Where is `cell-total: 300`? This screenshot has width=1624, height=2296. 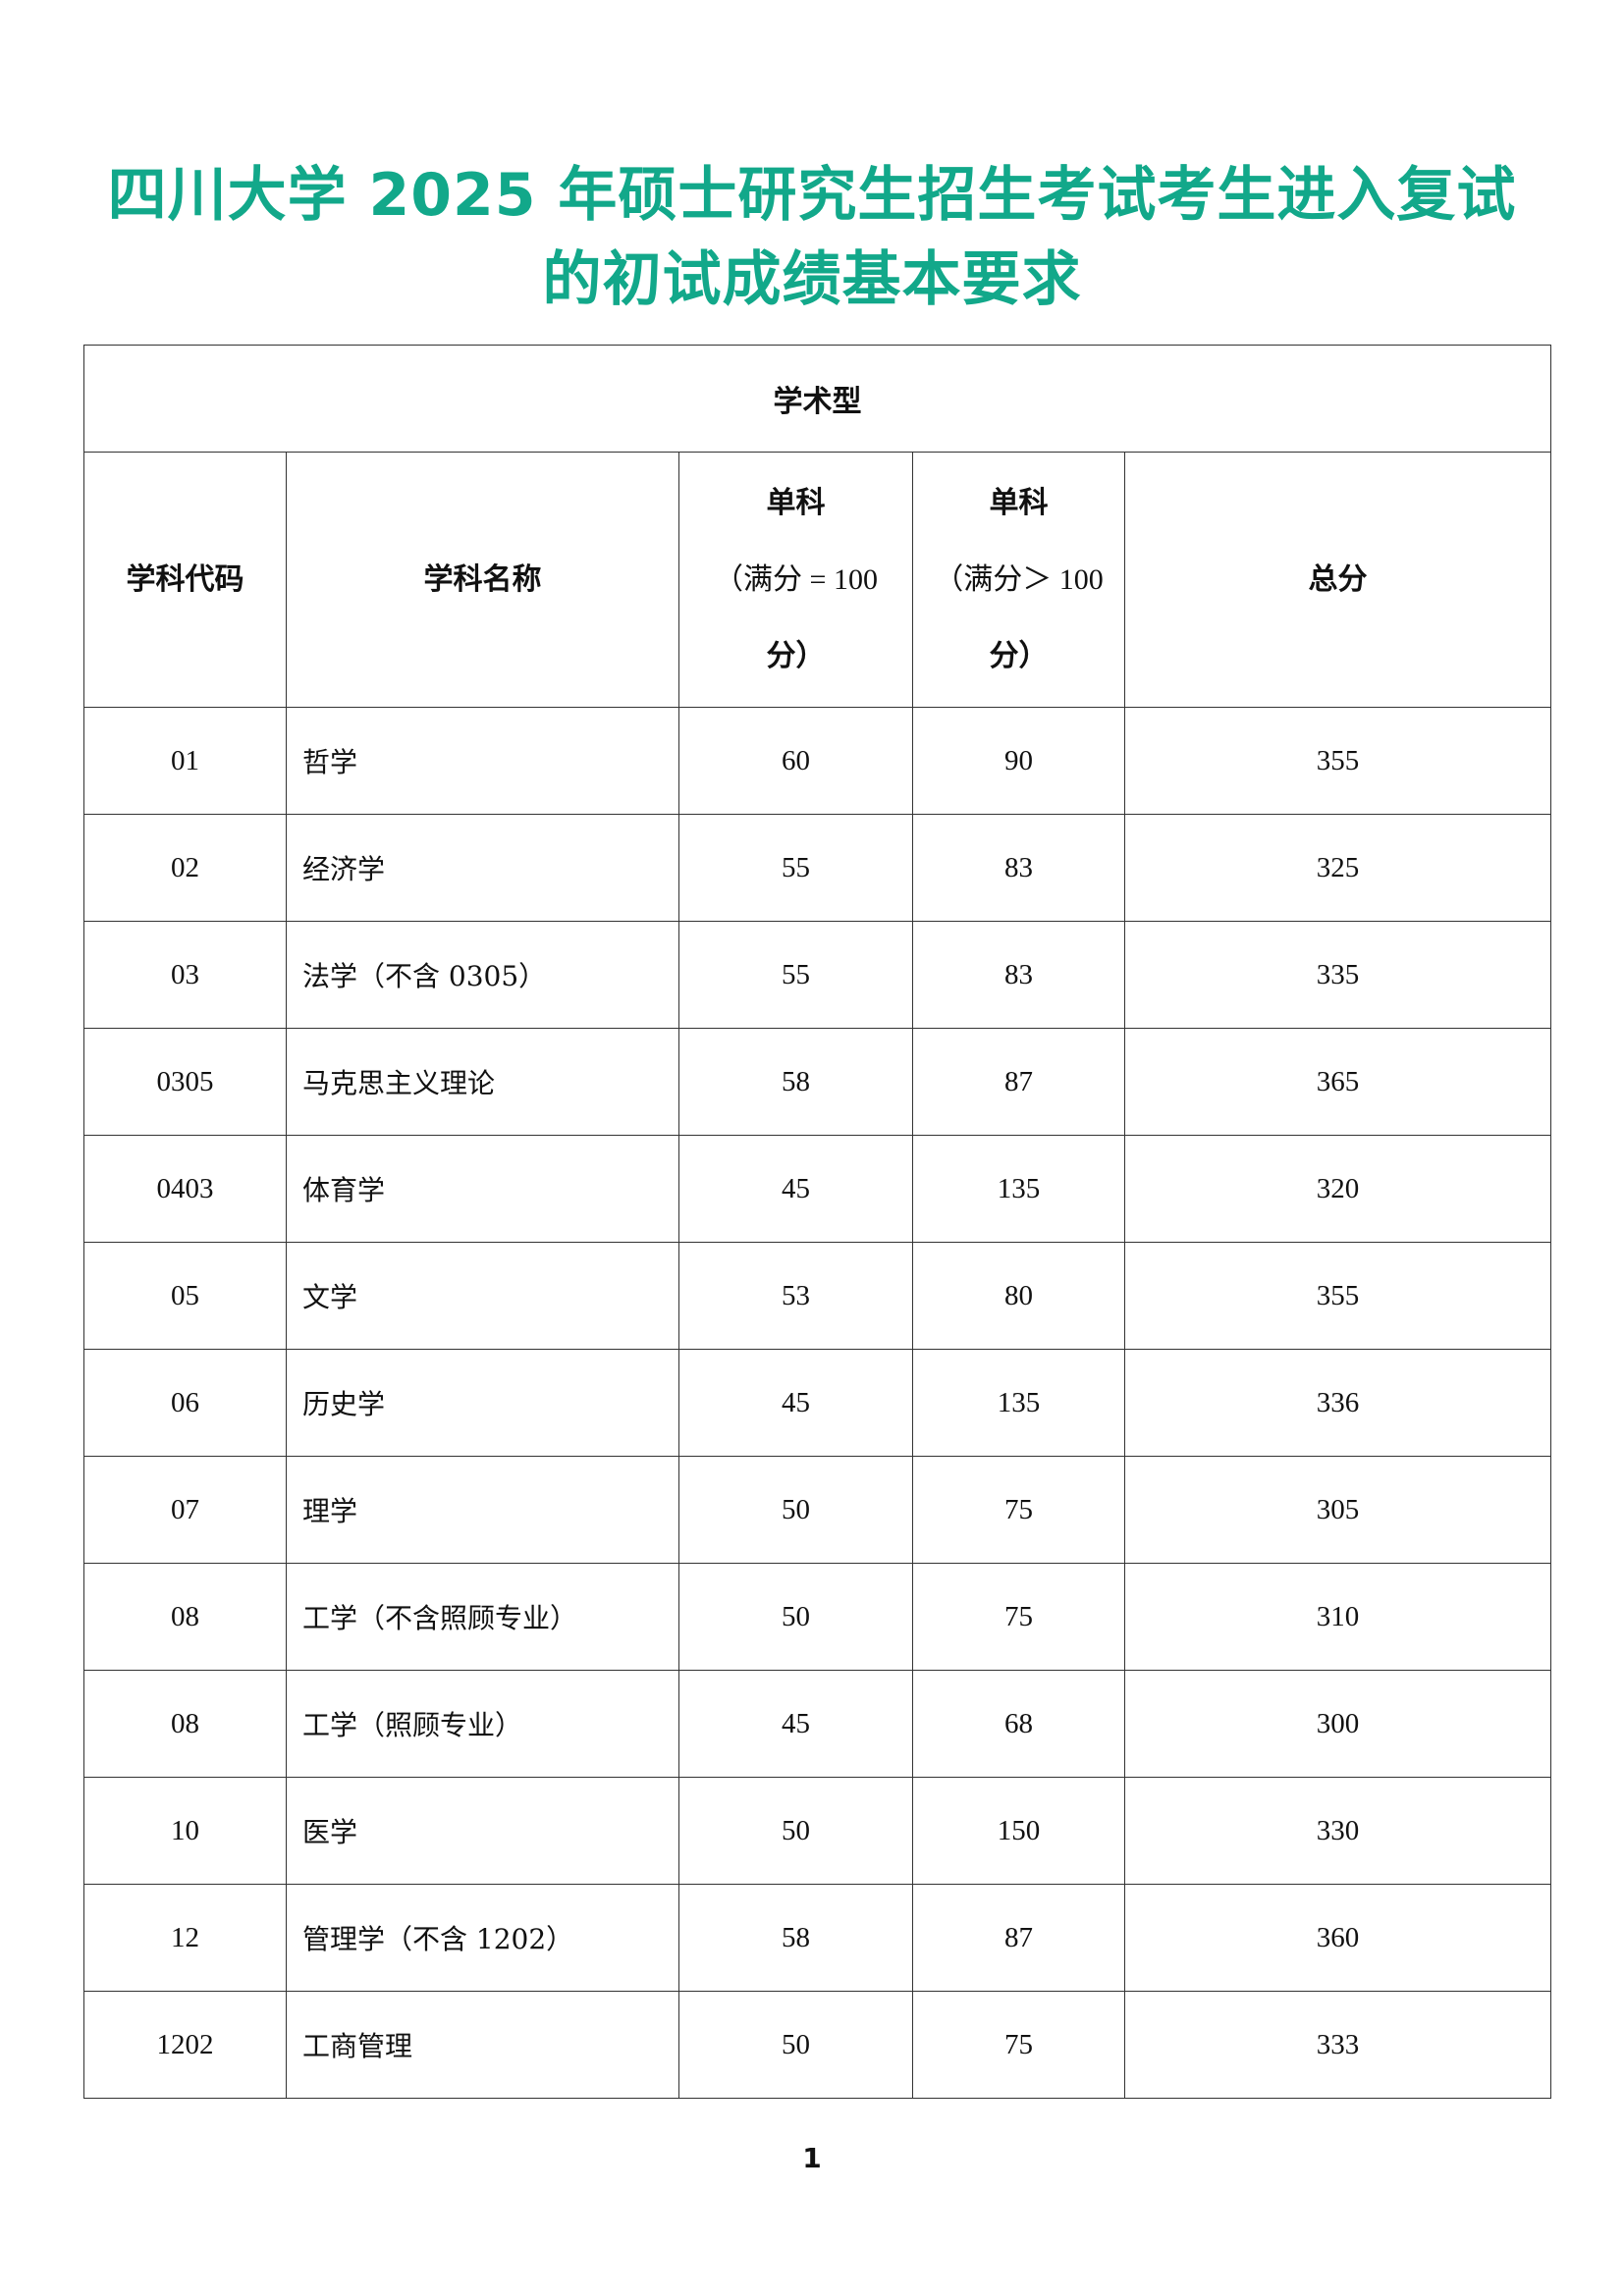 cell-total: 300 is located at coordinates (1337, 1724).